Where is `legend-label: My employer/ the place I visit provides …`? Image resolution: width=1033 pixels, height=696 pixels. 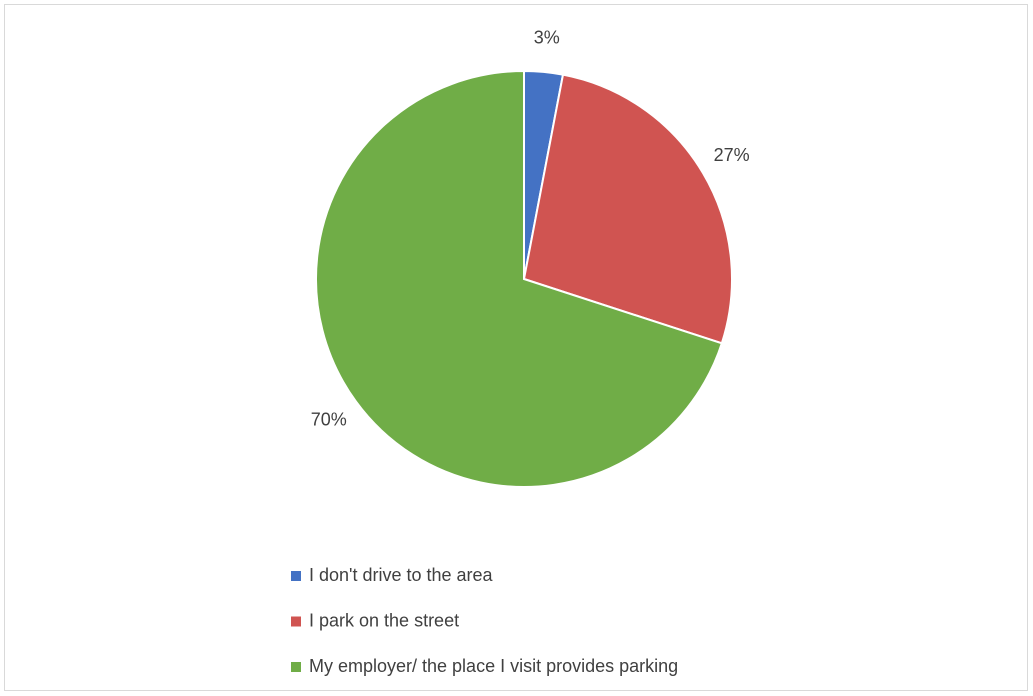
legend-label: My employer/ the place I visit provides … is located at coordinates (493, 666).